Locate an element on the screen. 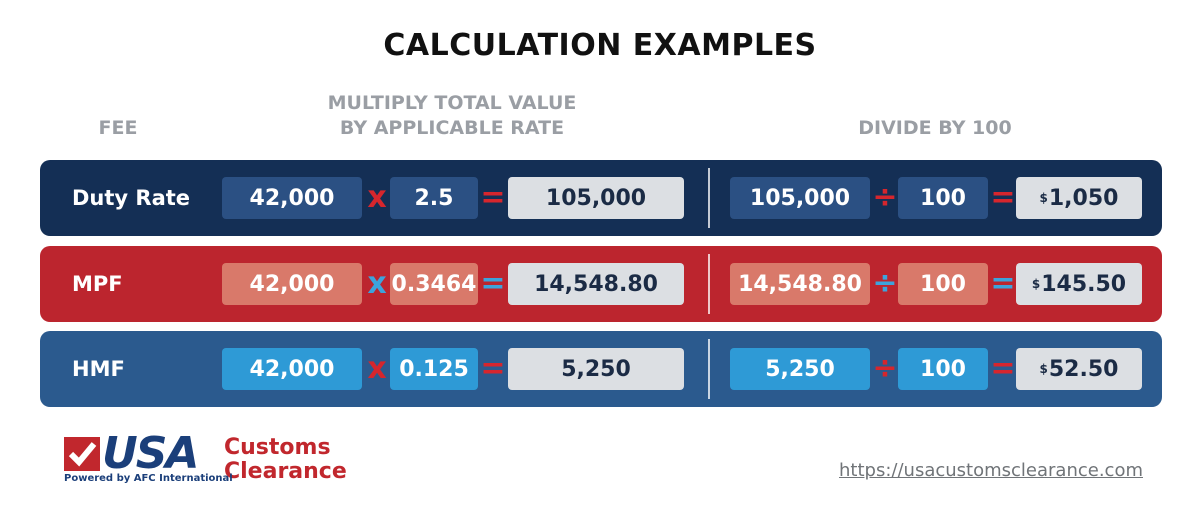  logo-text: Customs is located at coordinates (277, 447).